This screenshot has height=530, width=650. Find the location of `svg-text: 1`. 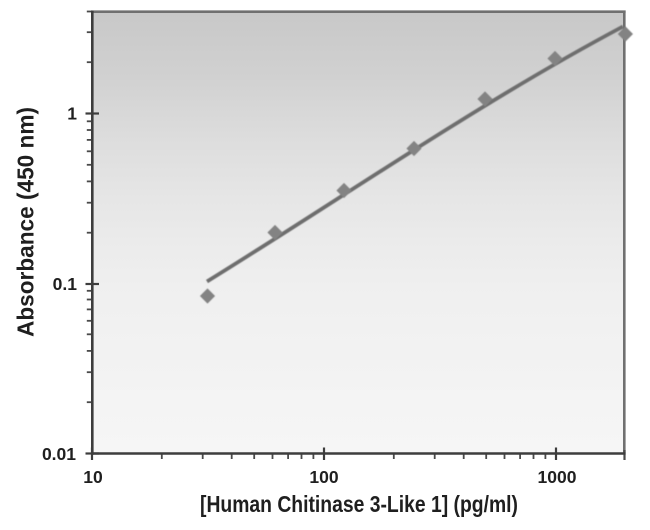

svg-text: 1 is located at coordinates (72, 114).